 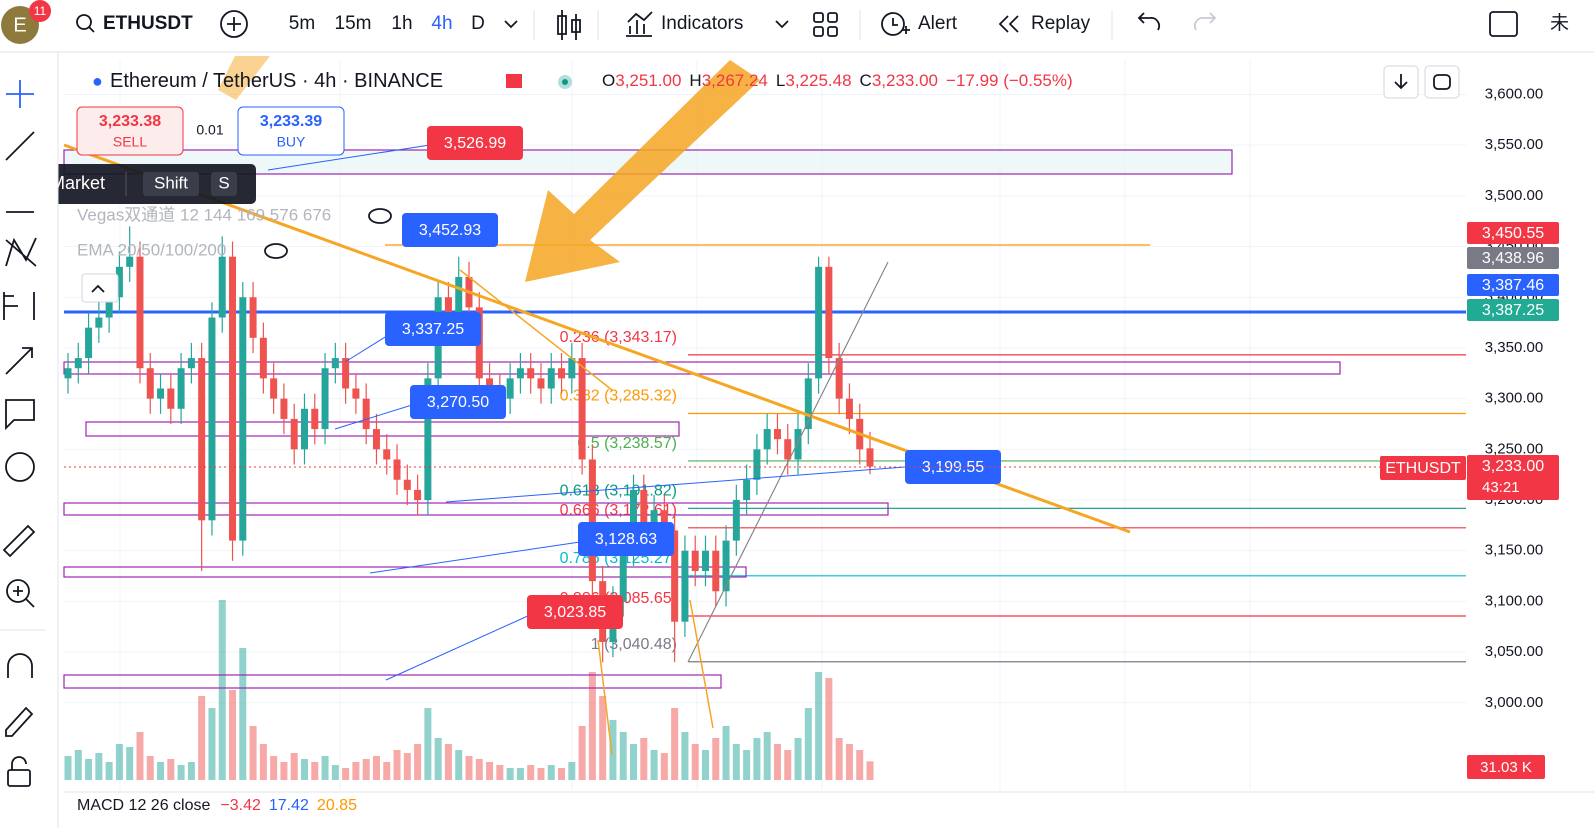 I want to click on alert-button: Alert, so click(x=938, y=23).